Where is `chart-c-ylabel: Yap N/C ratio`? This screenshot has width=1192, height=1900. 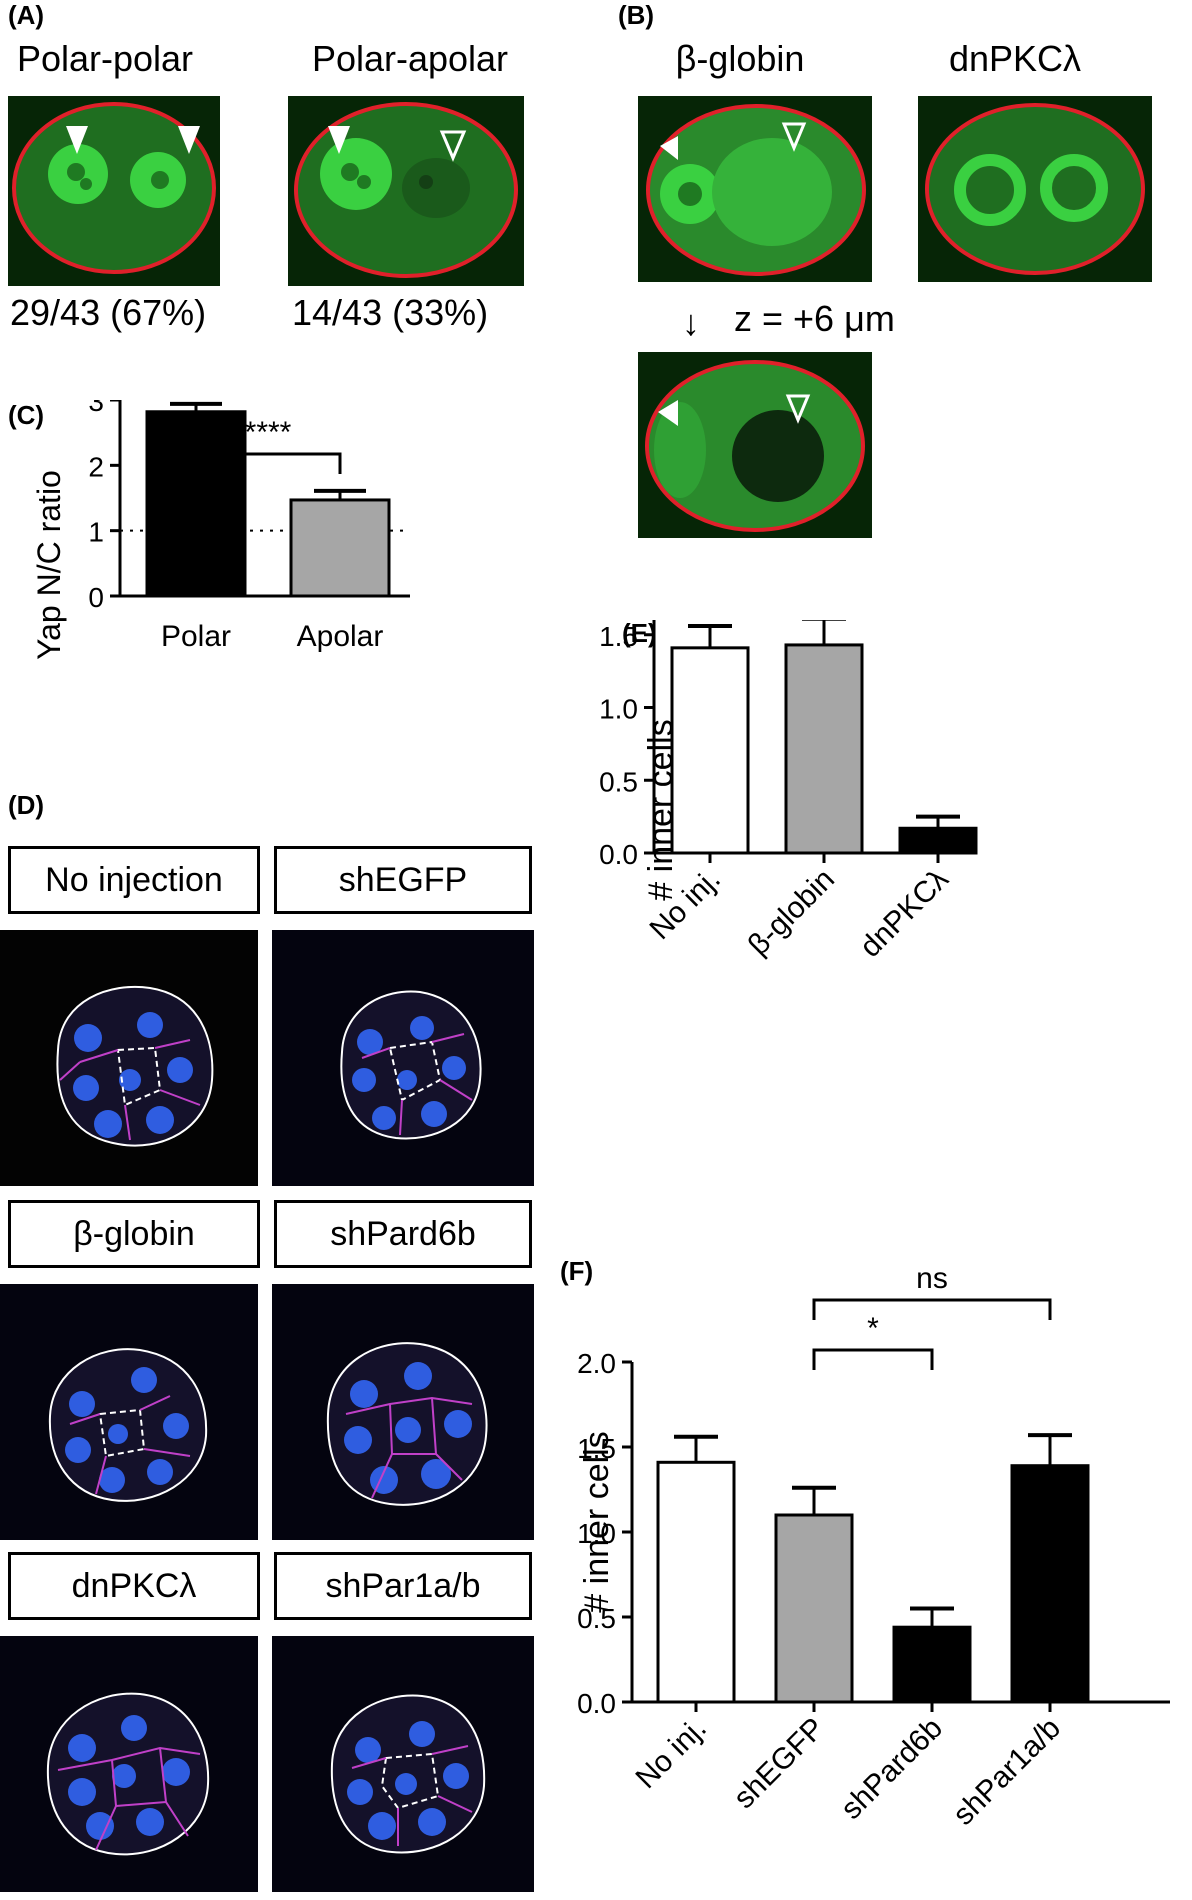
chart-c-ylabel: Yap N/C ratio is located at coordinates (49, 565).